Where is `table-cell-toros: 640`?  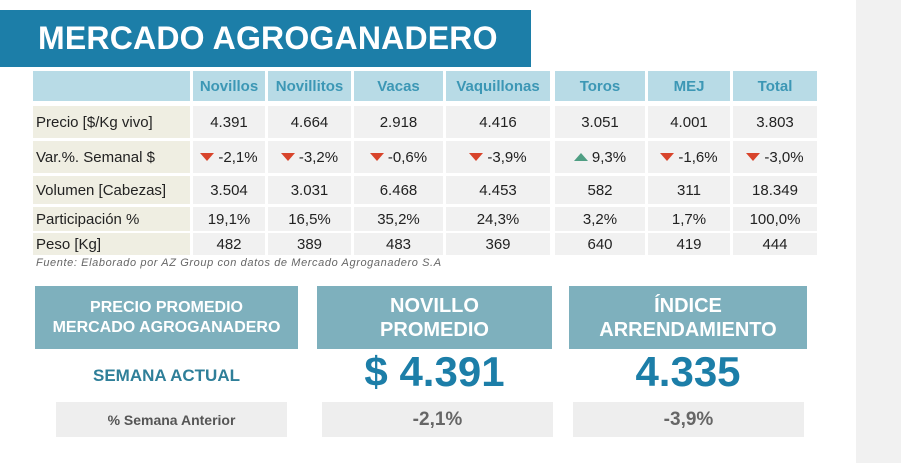
table-cell-toros: 640 is located at coordinates (600, 244).